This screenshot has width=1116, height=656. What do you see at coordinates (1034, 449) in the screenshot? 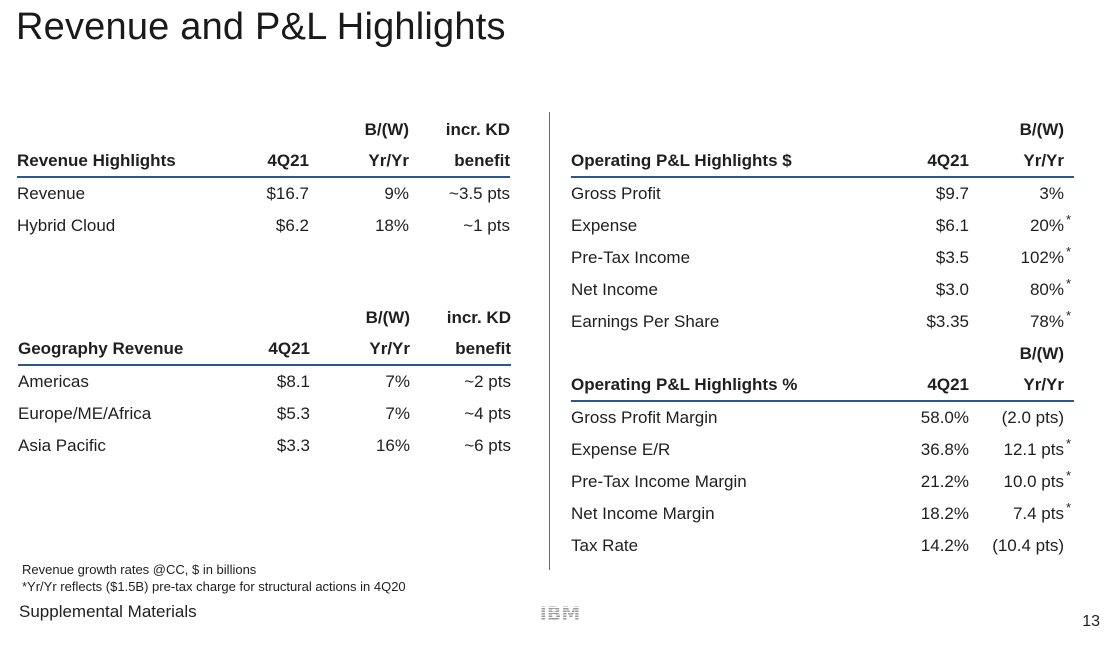
I see `value-cell: 12.1 pts` at bounding box center [1034, 449].